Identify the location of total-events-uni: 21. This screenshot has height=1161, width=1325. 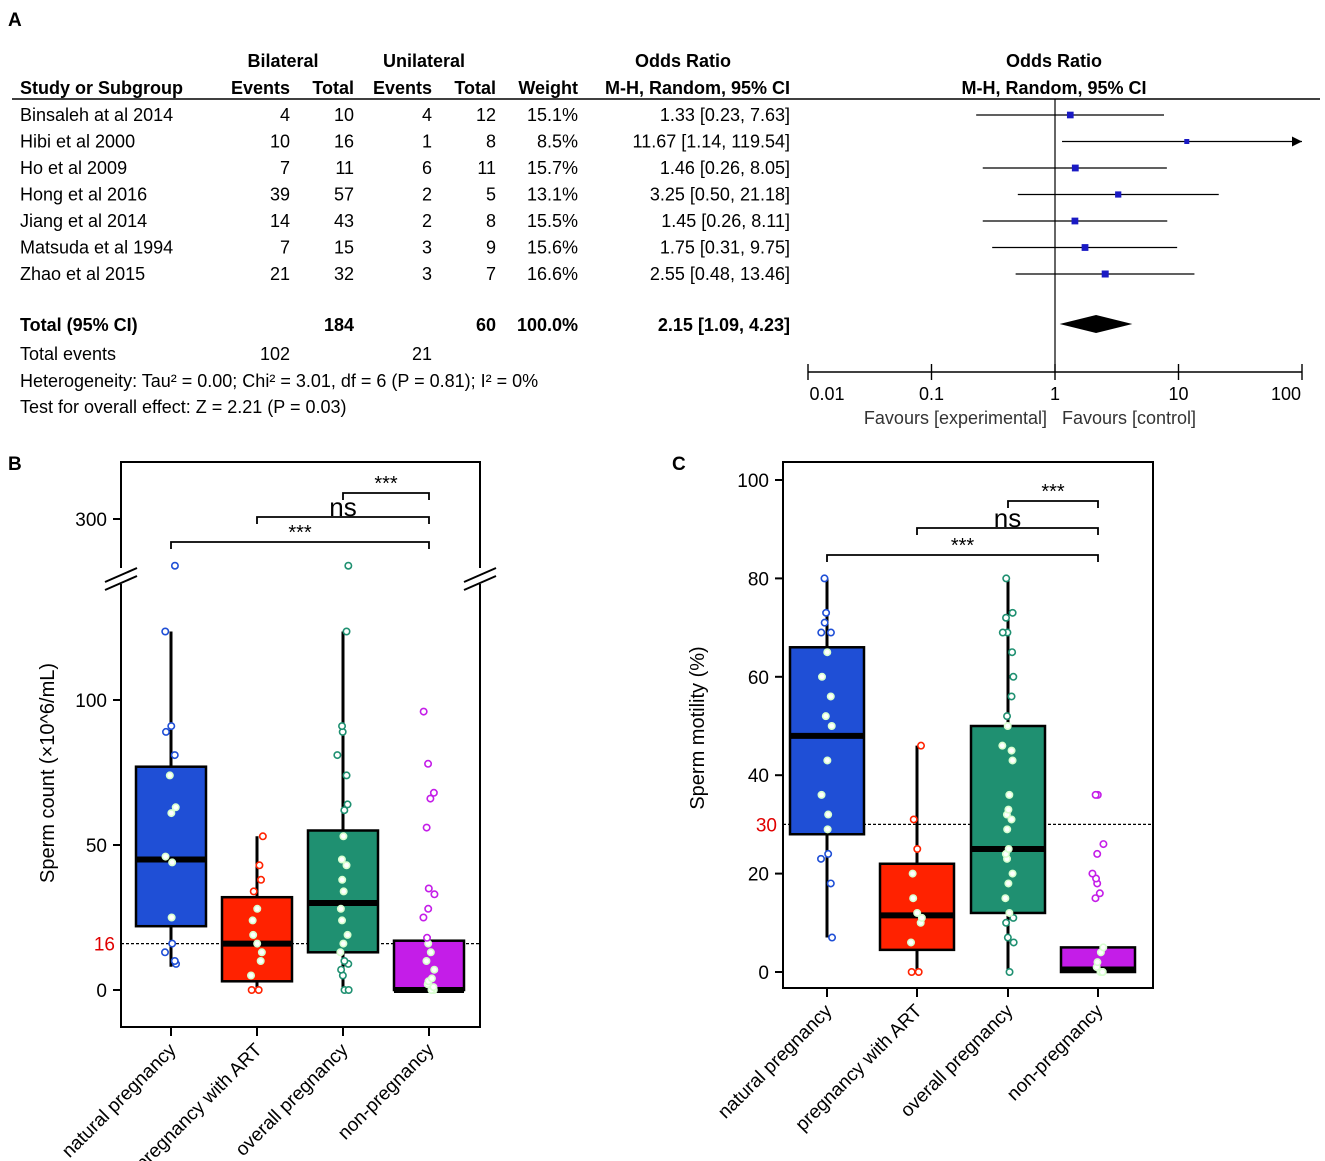
(422, 354).